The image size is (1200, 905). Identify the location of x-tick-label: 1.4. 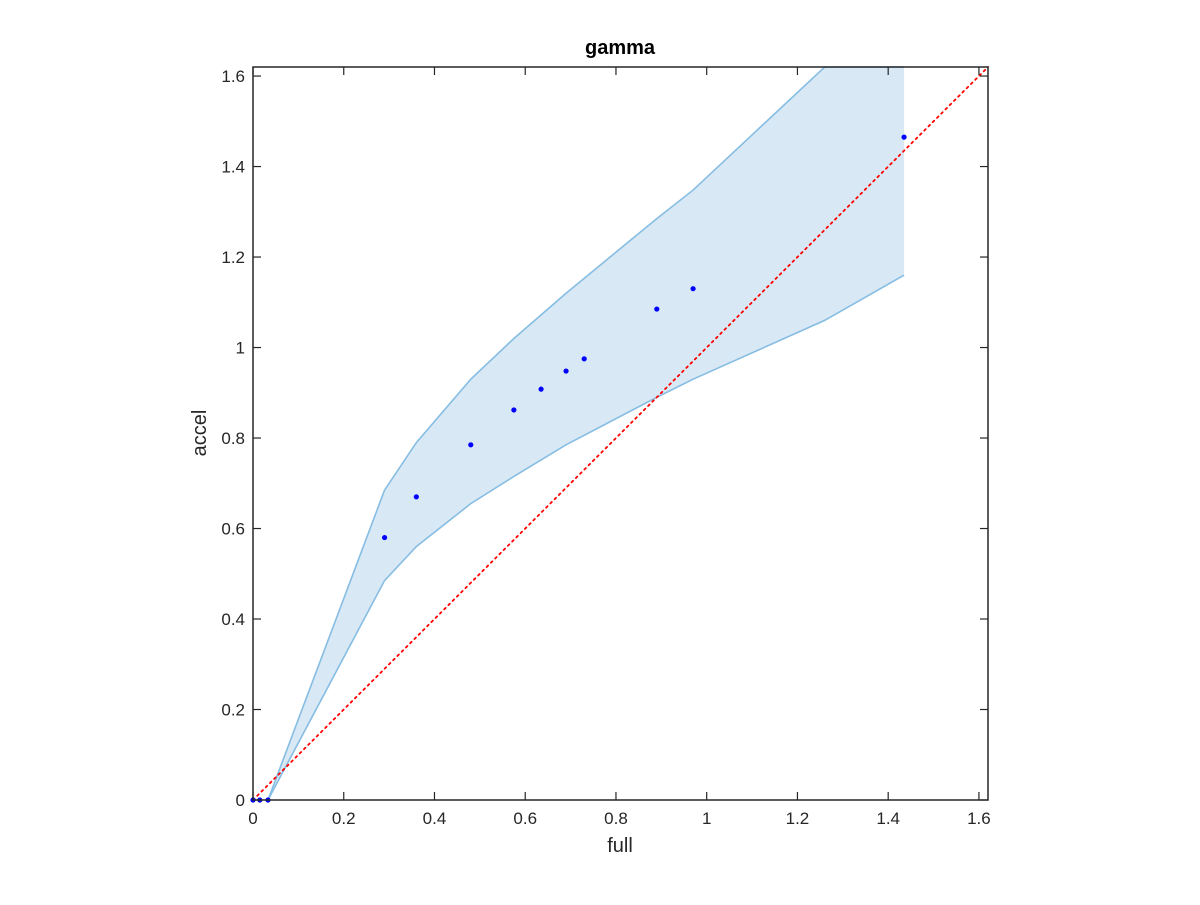
(888, 818).